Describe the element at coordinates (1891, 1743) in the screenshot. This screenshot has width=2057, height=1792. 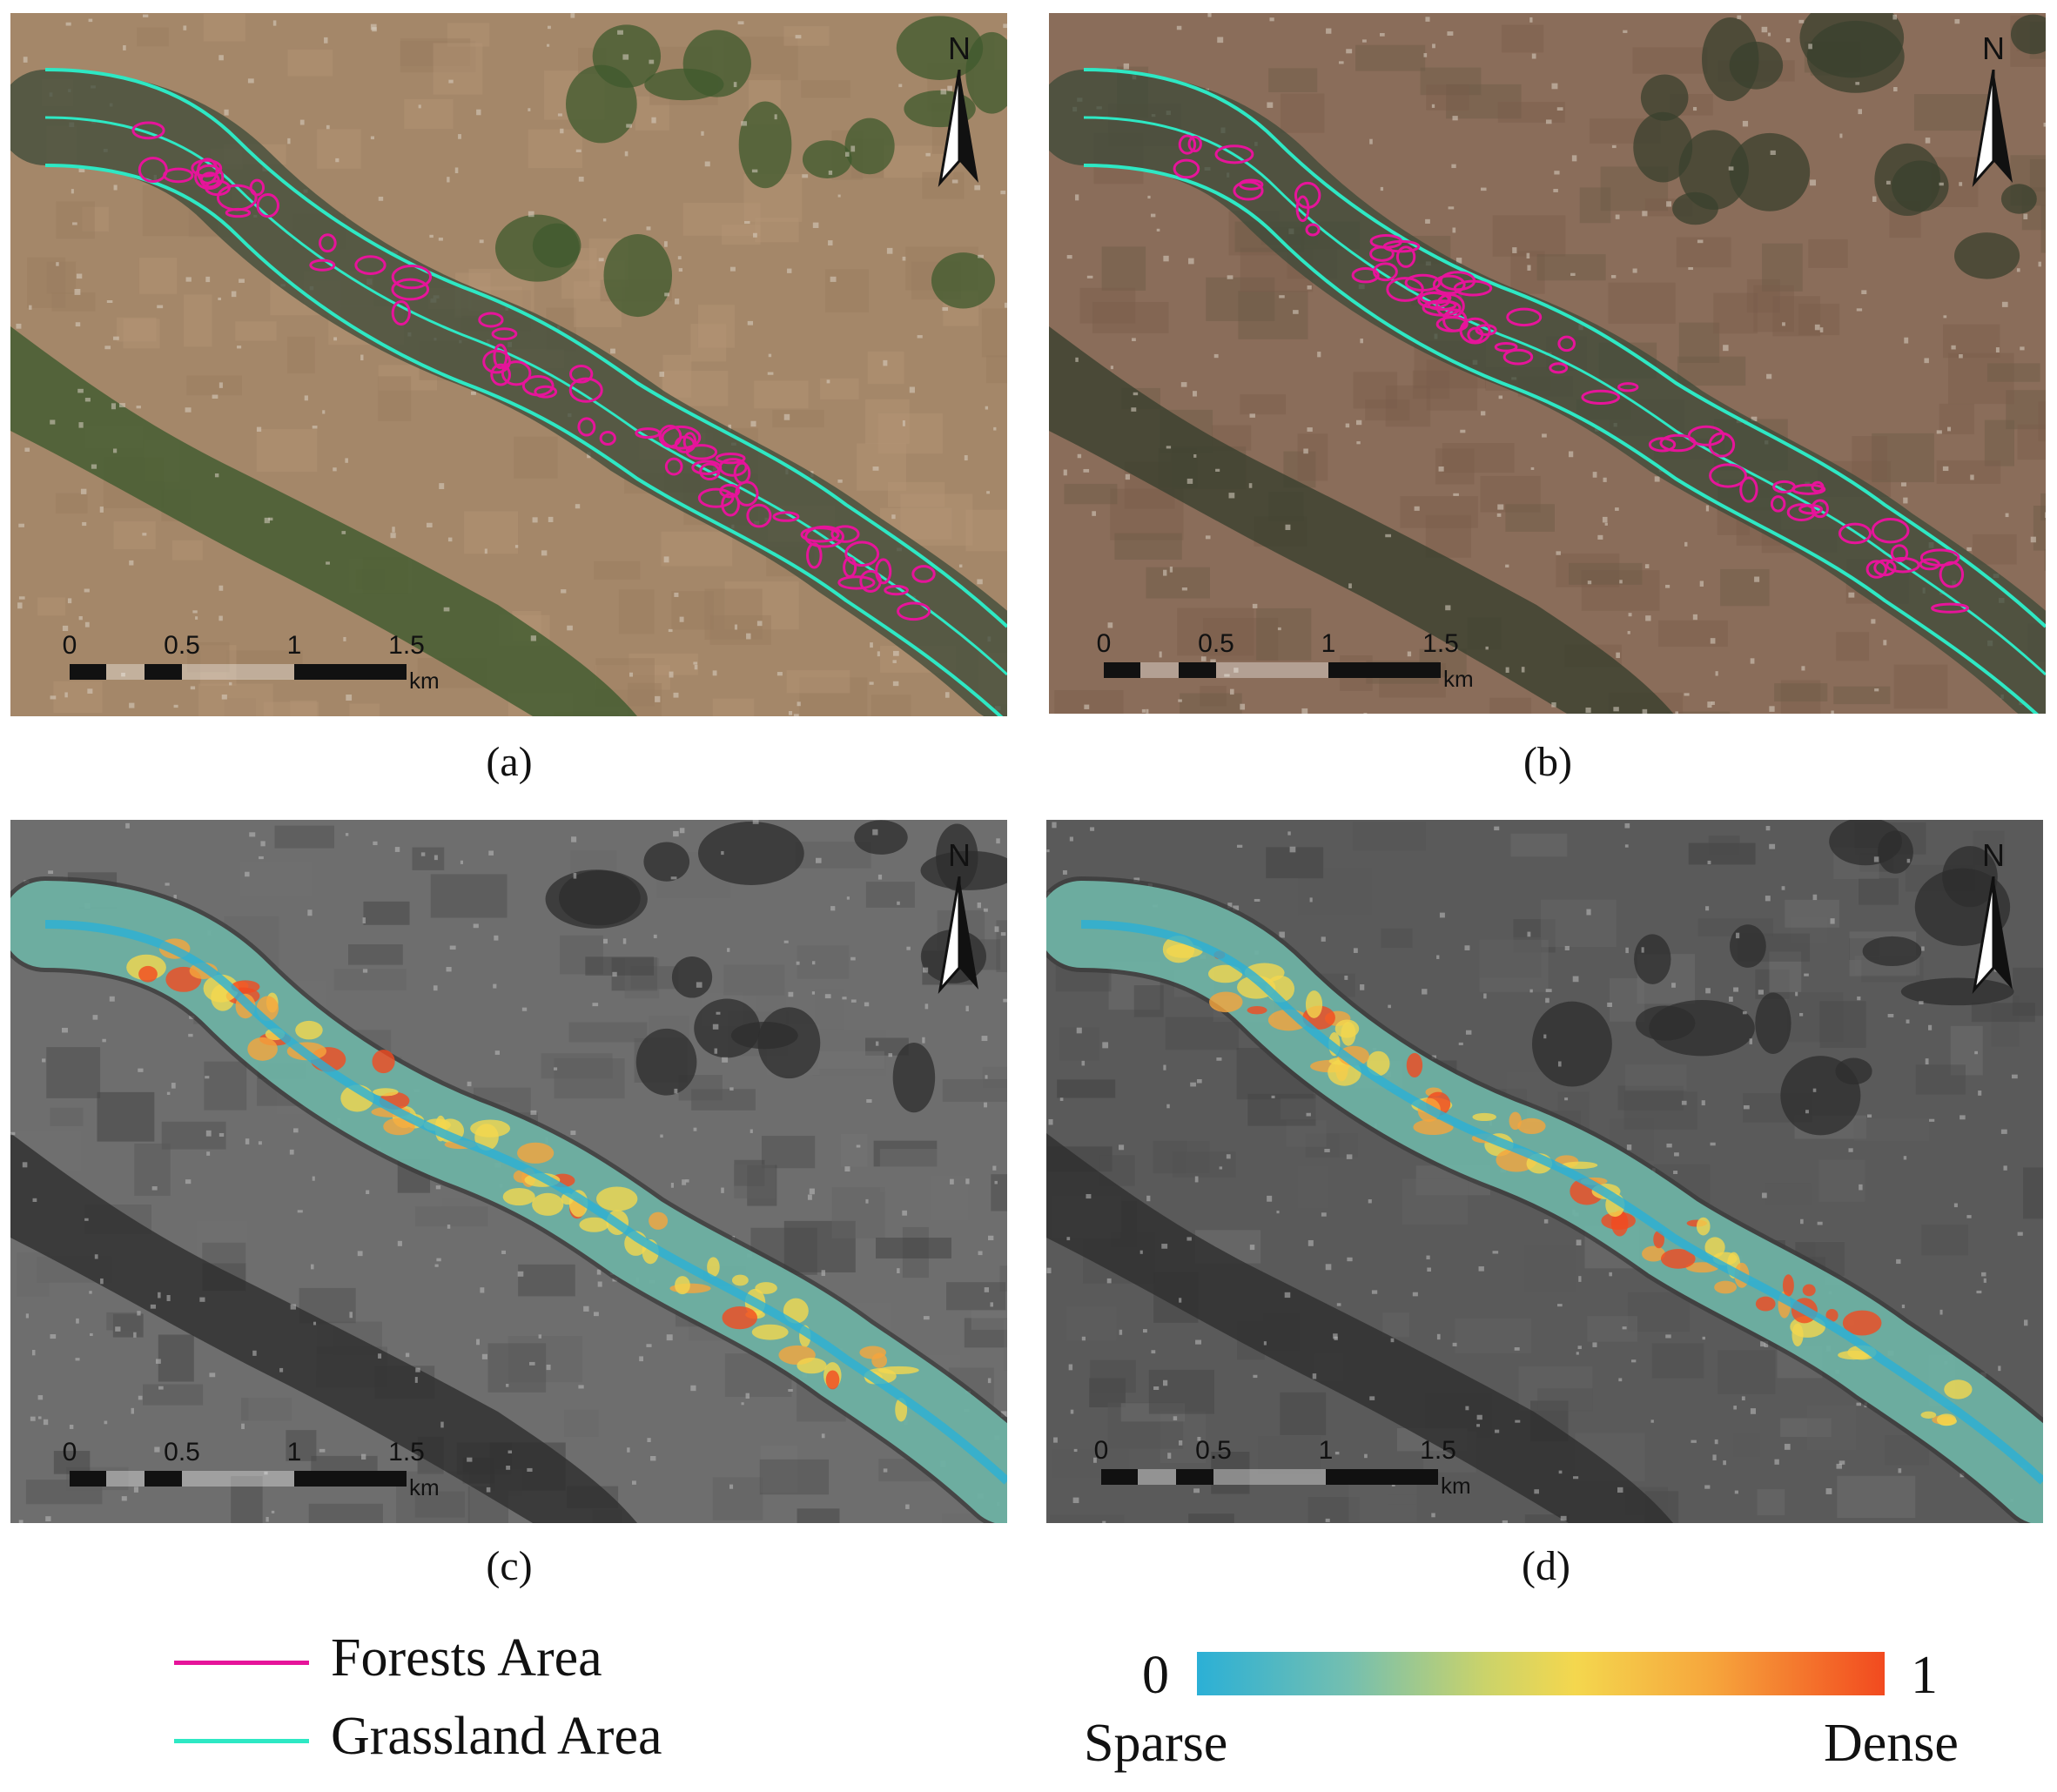
I see `colorbar-high-label: Dense` at that location.